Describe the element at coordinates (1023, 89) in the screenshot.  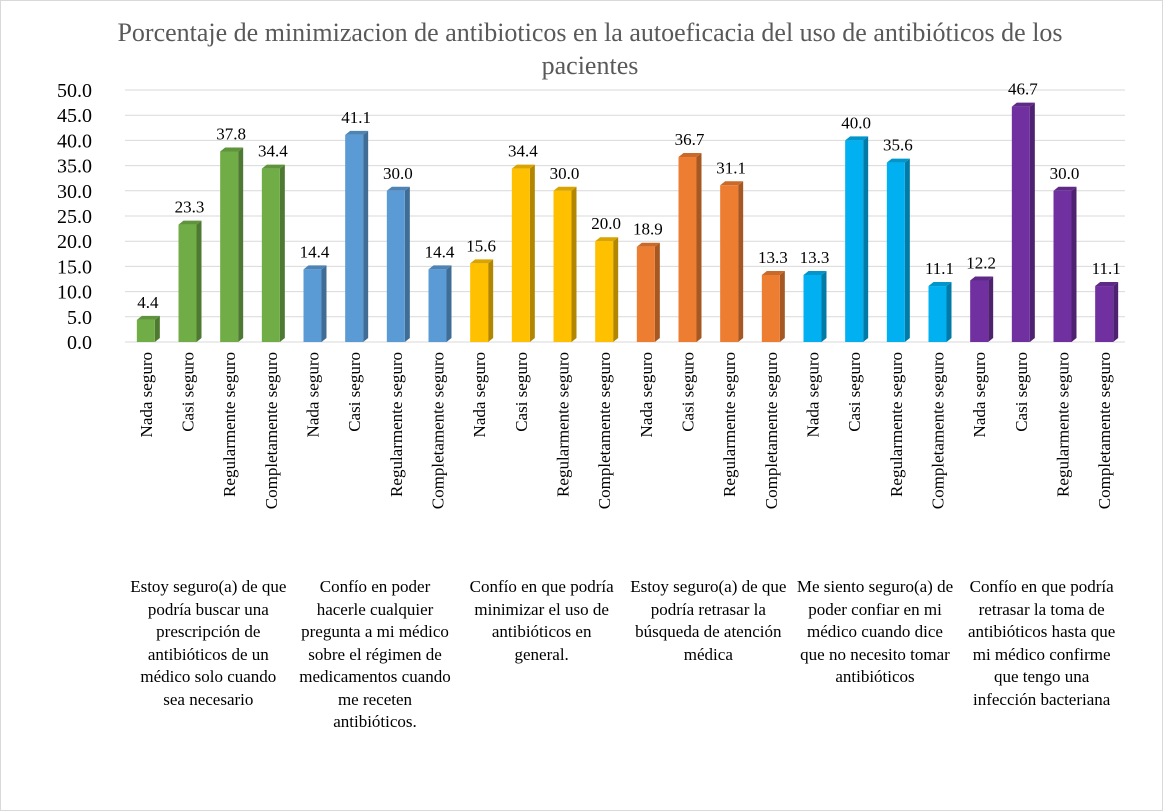
I see `data-label: 46.7` at that location.